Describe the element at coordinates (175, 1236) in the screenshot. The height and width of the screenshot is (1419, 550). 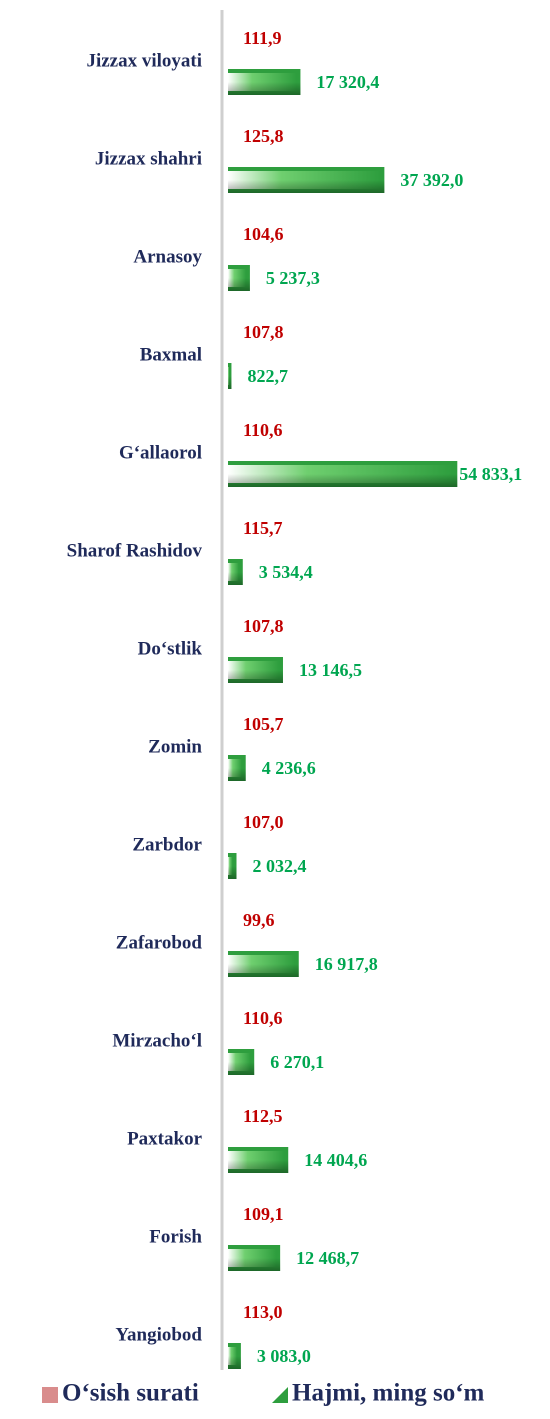
I see `category-label: Forish` at that location.